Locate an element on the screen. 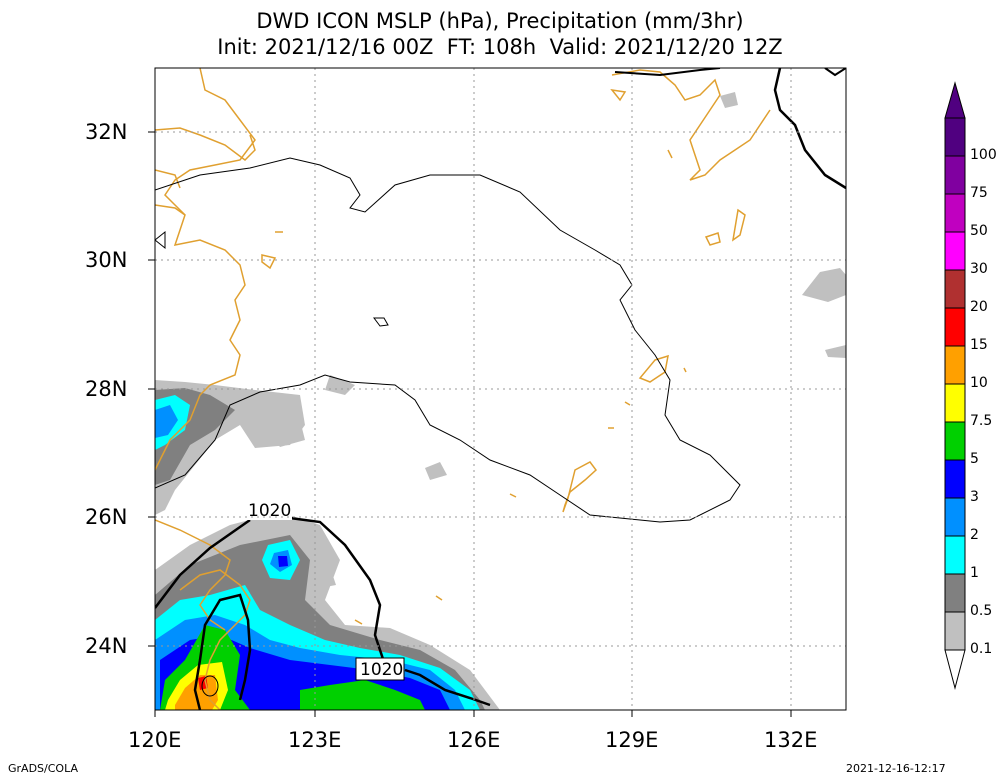 The image size is (1000, 779). colorbar-label: 50 is located at coordinates (979, 231).